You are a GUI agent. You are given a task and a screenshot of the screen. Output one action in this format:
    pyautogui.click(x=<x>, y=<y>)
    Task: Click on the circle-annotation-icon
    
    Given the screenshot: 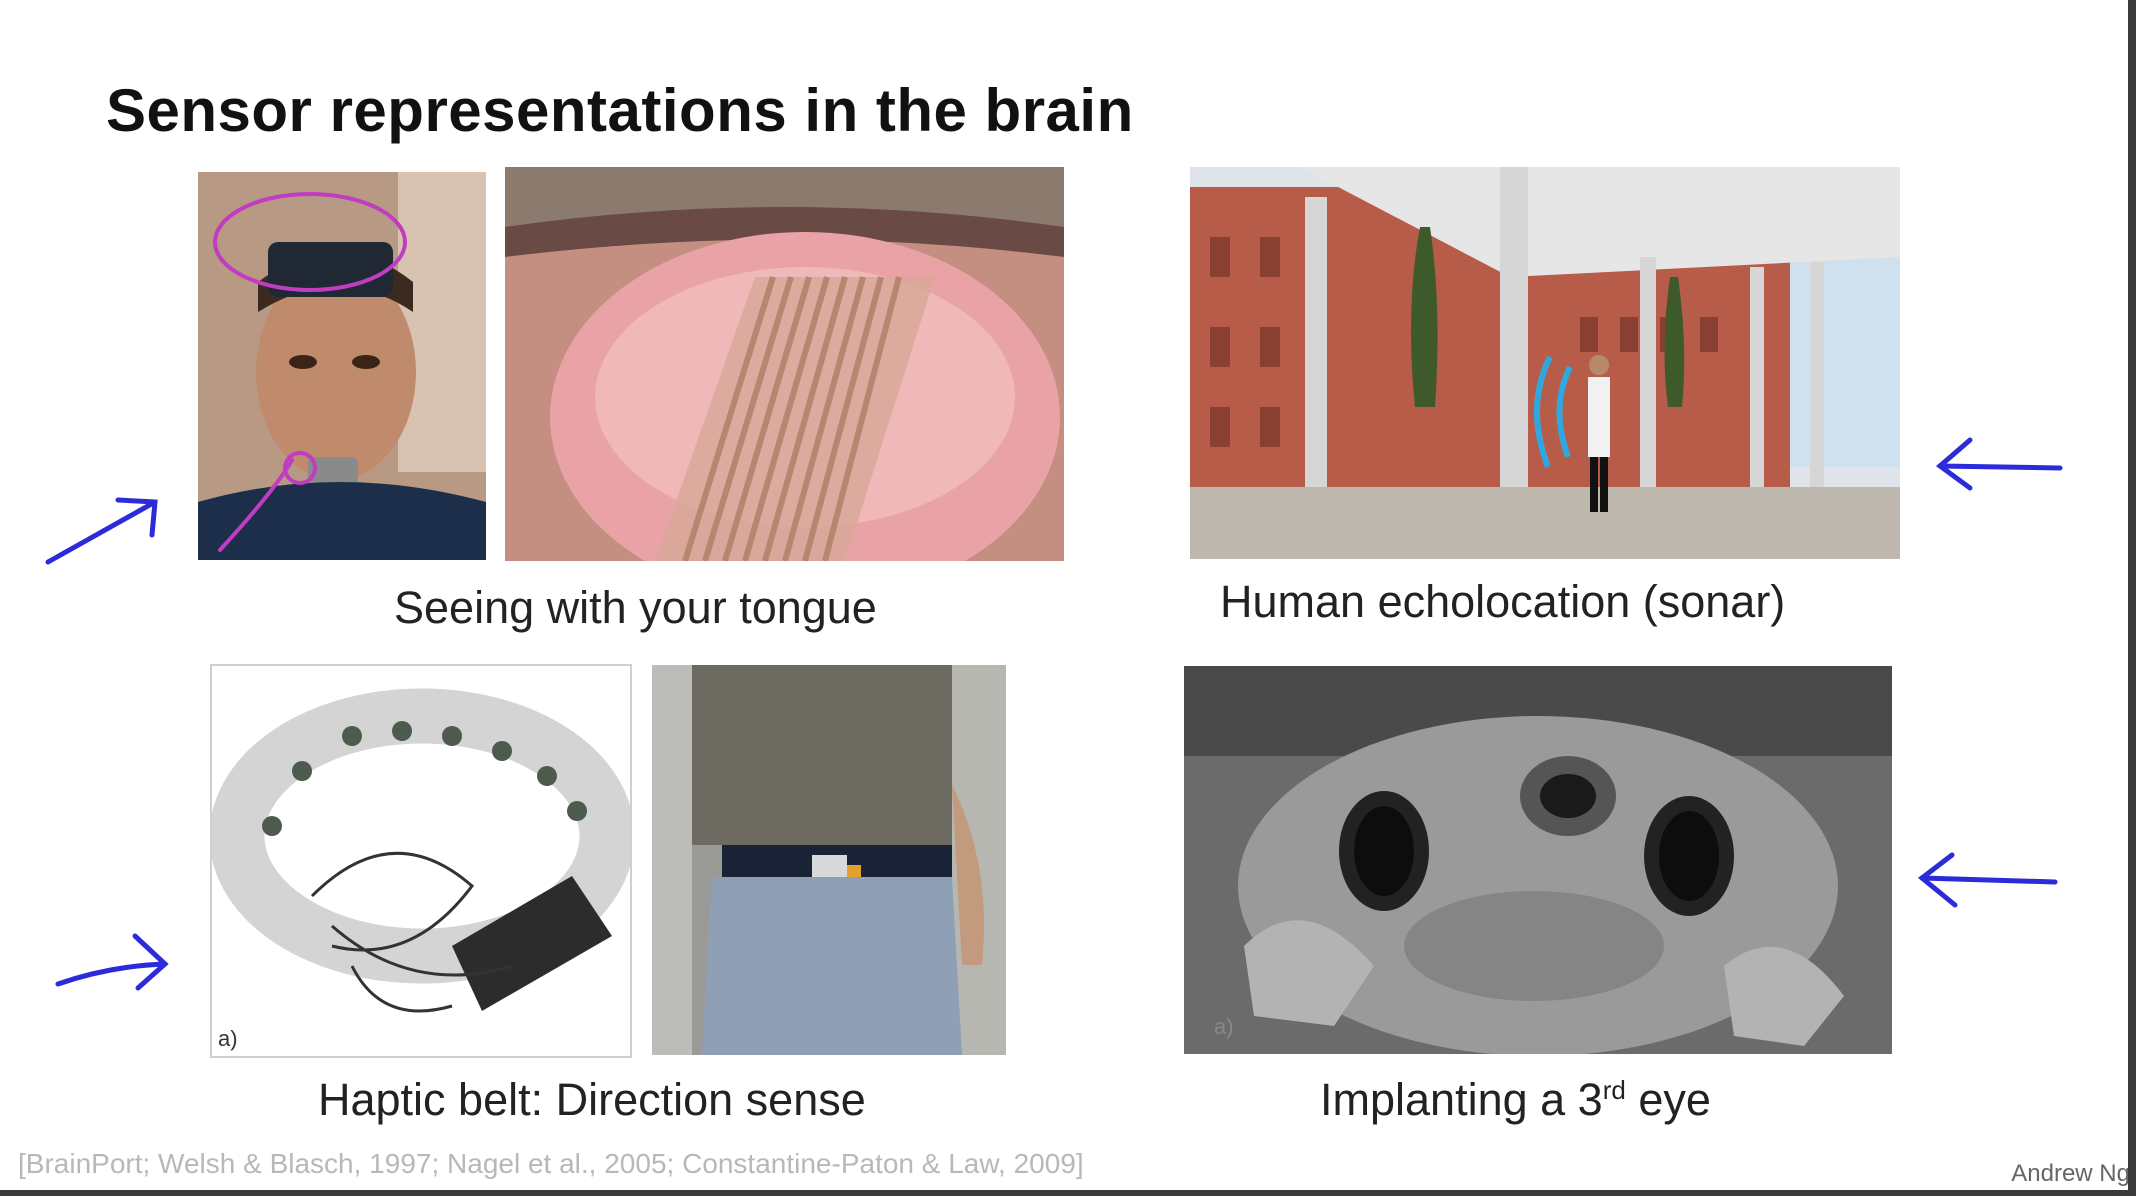 What is the action you would take?
    pyautogui.click(x=310, y=372)
    